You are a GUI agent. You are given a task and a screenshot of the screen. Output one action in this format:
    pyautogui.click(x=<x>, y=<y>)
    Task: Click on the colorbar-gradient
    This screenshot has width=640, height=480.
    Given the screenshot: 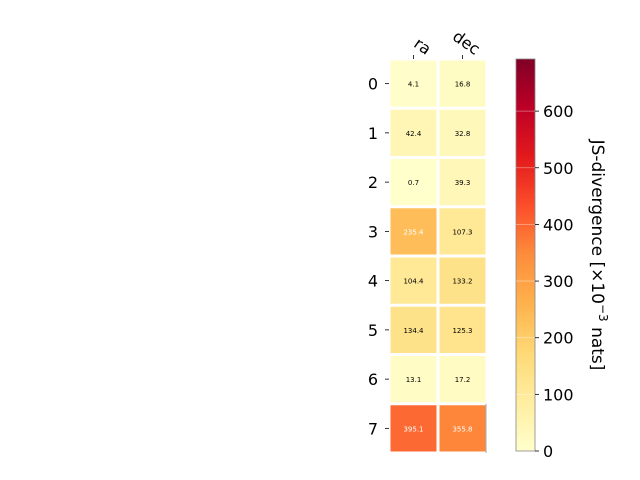 What is the action you would take?
    pyautogui.click(x=525, y=255)
    